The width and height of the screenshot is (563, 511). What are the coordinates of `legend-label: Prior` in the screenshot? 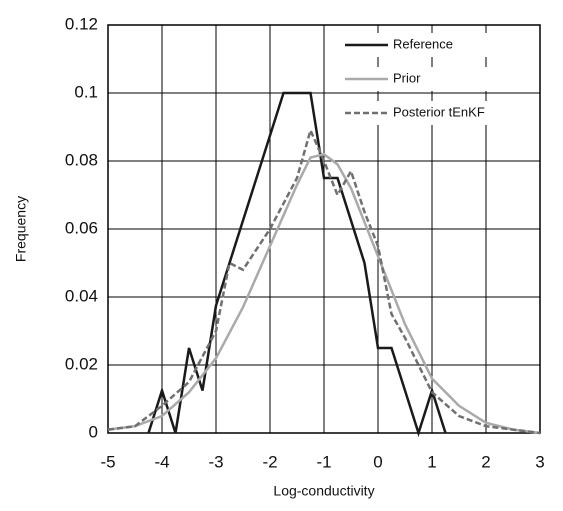 It's located at (407, 77).